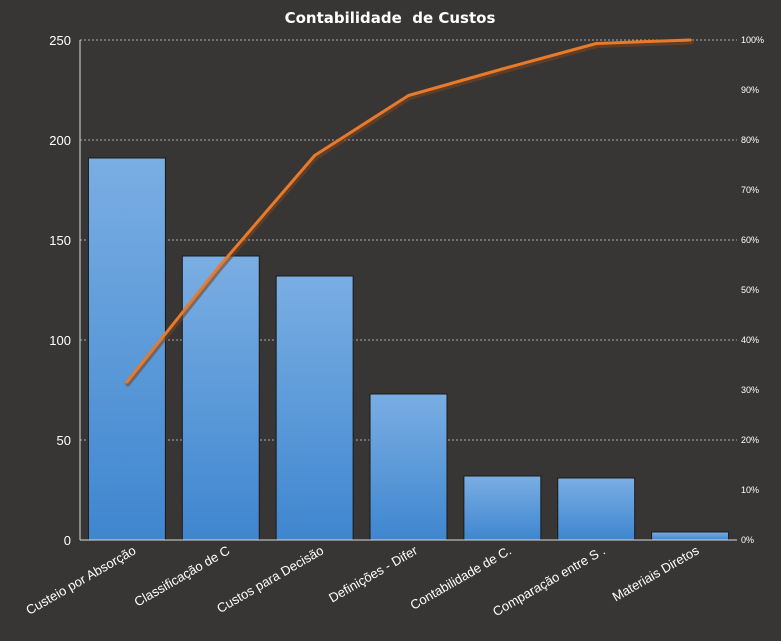  I want to click on x-tick-label: Materiais Diretos, so click(656, 573).